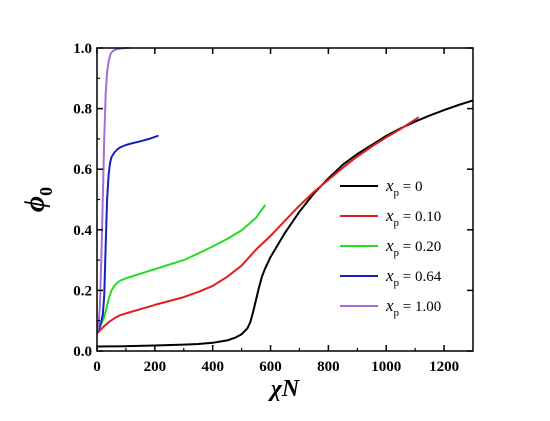 This screenshot has height=421, width=550. I want to click on y-tick-label: 0.8, so click(82, 110).